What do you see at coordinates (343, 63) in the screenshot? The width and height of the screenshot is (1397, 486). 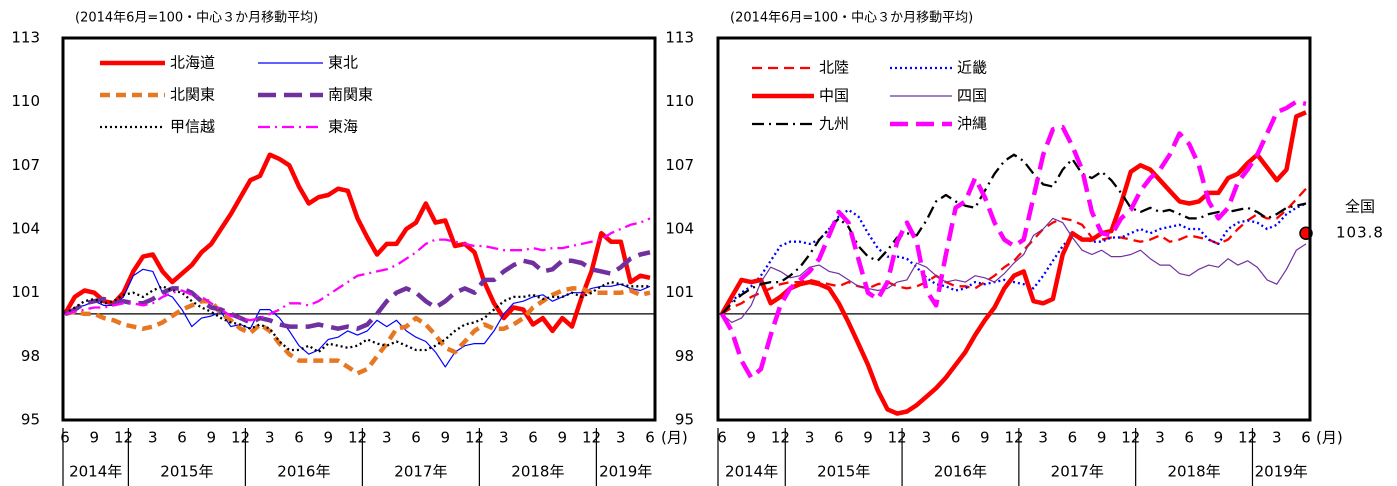 I see `legend-label: 東北` at bounding box center [343, 63].